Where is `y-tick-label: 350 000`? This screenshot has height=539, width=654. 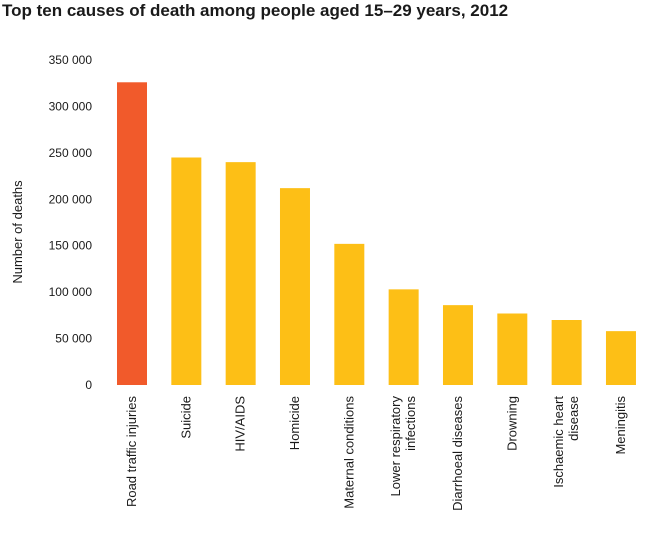 y-tick-label: 350 000 is located at coordinates (71, 60).